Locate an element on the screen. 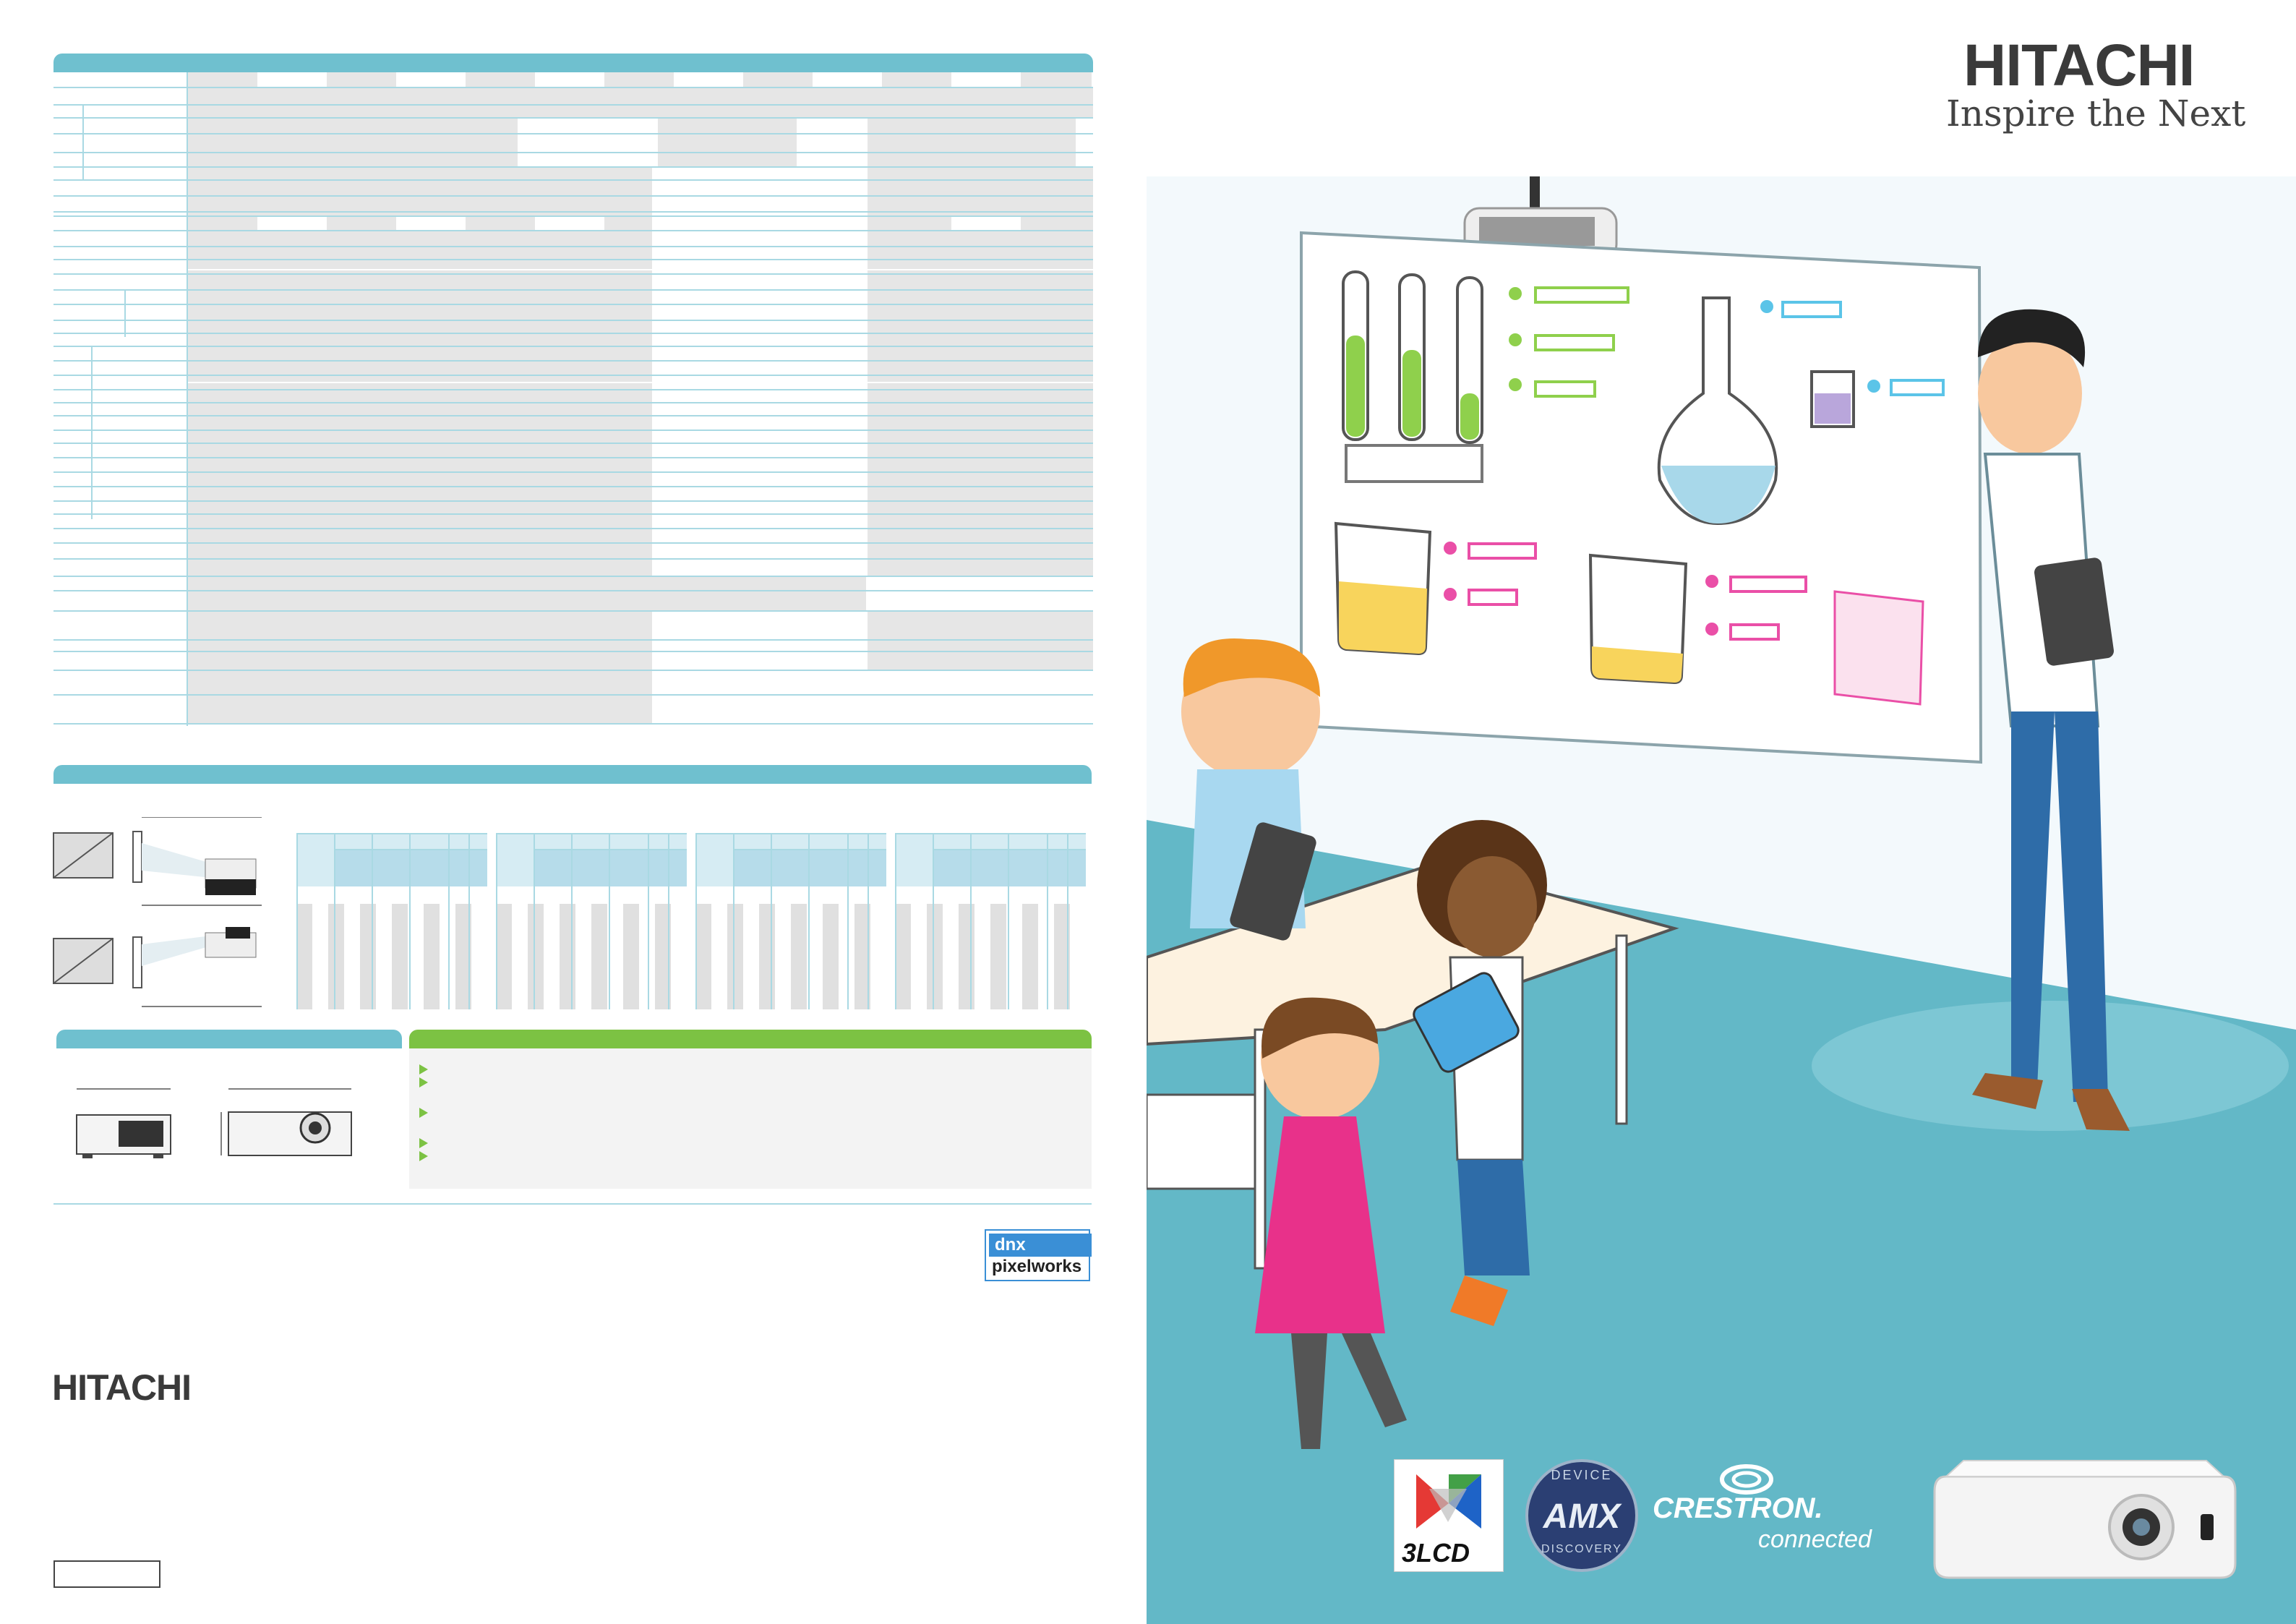  throw-distance-tables is located at coordinates (695, 921).